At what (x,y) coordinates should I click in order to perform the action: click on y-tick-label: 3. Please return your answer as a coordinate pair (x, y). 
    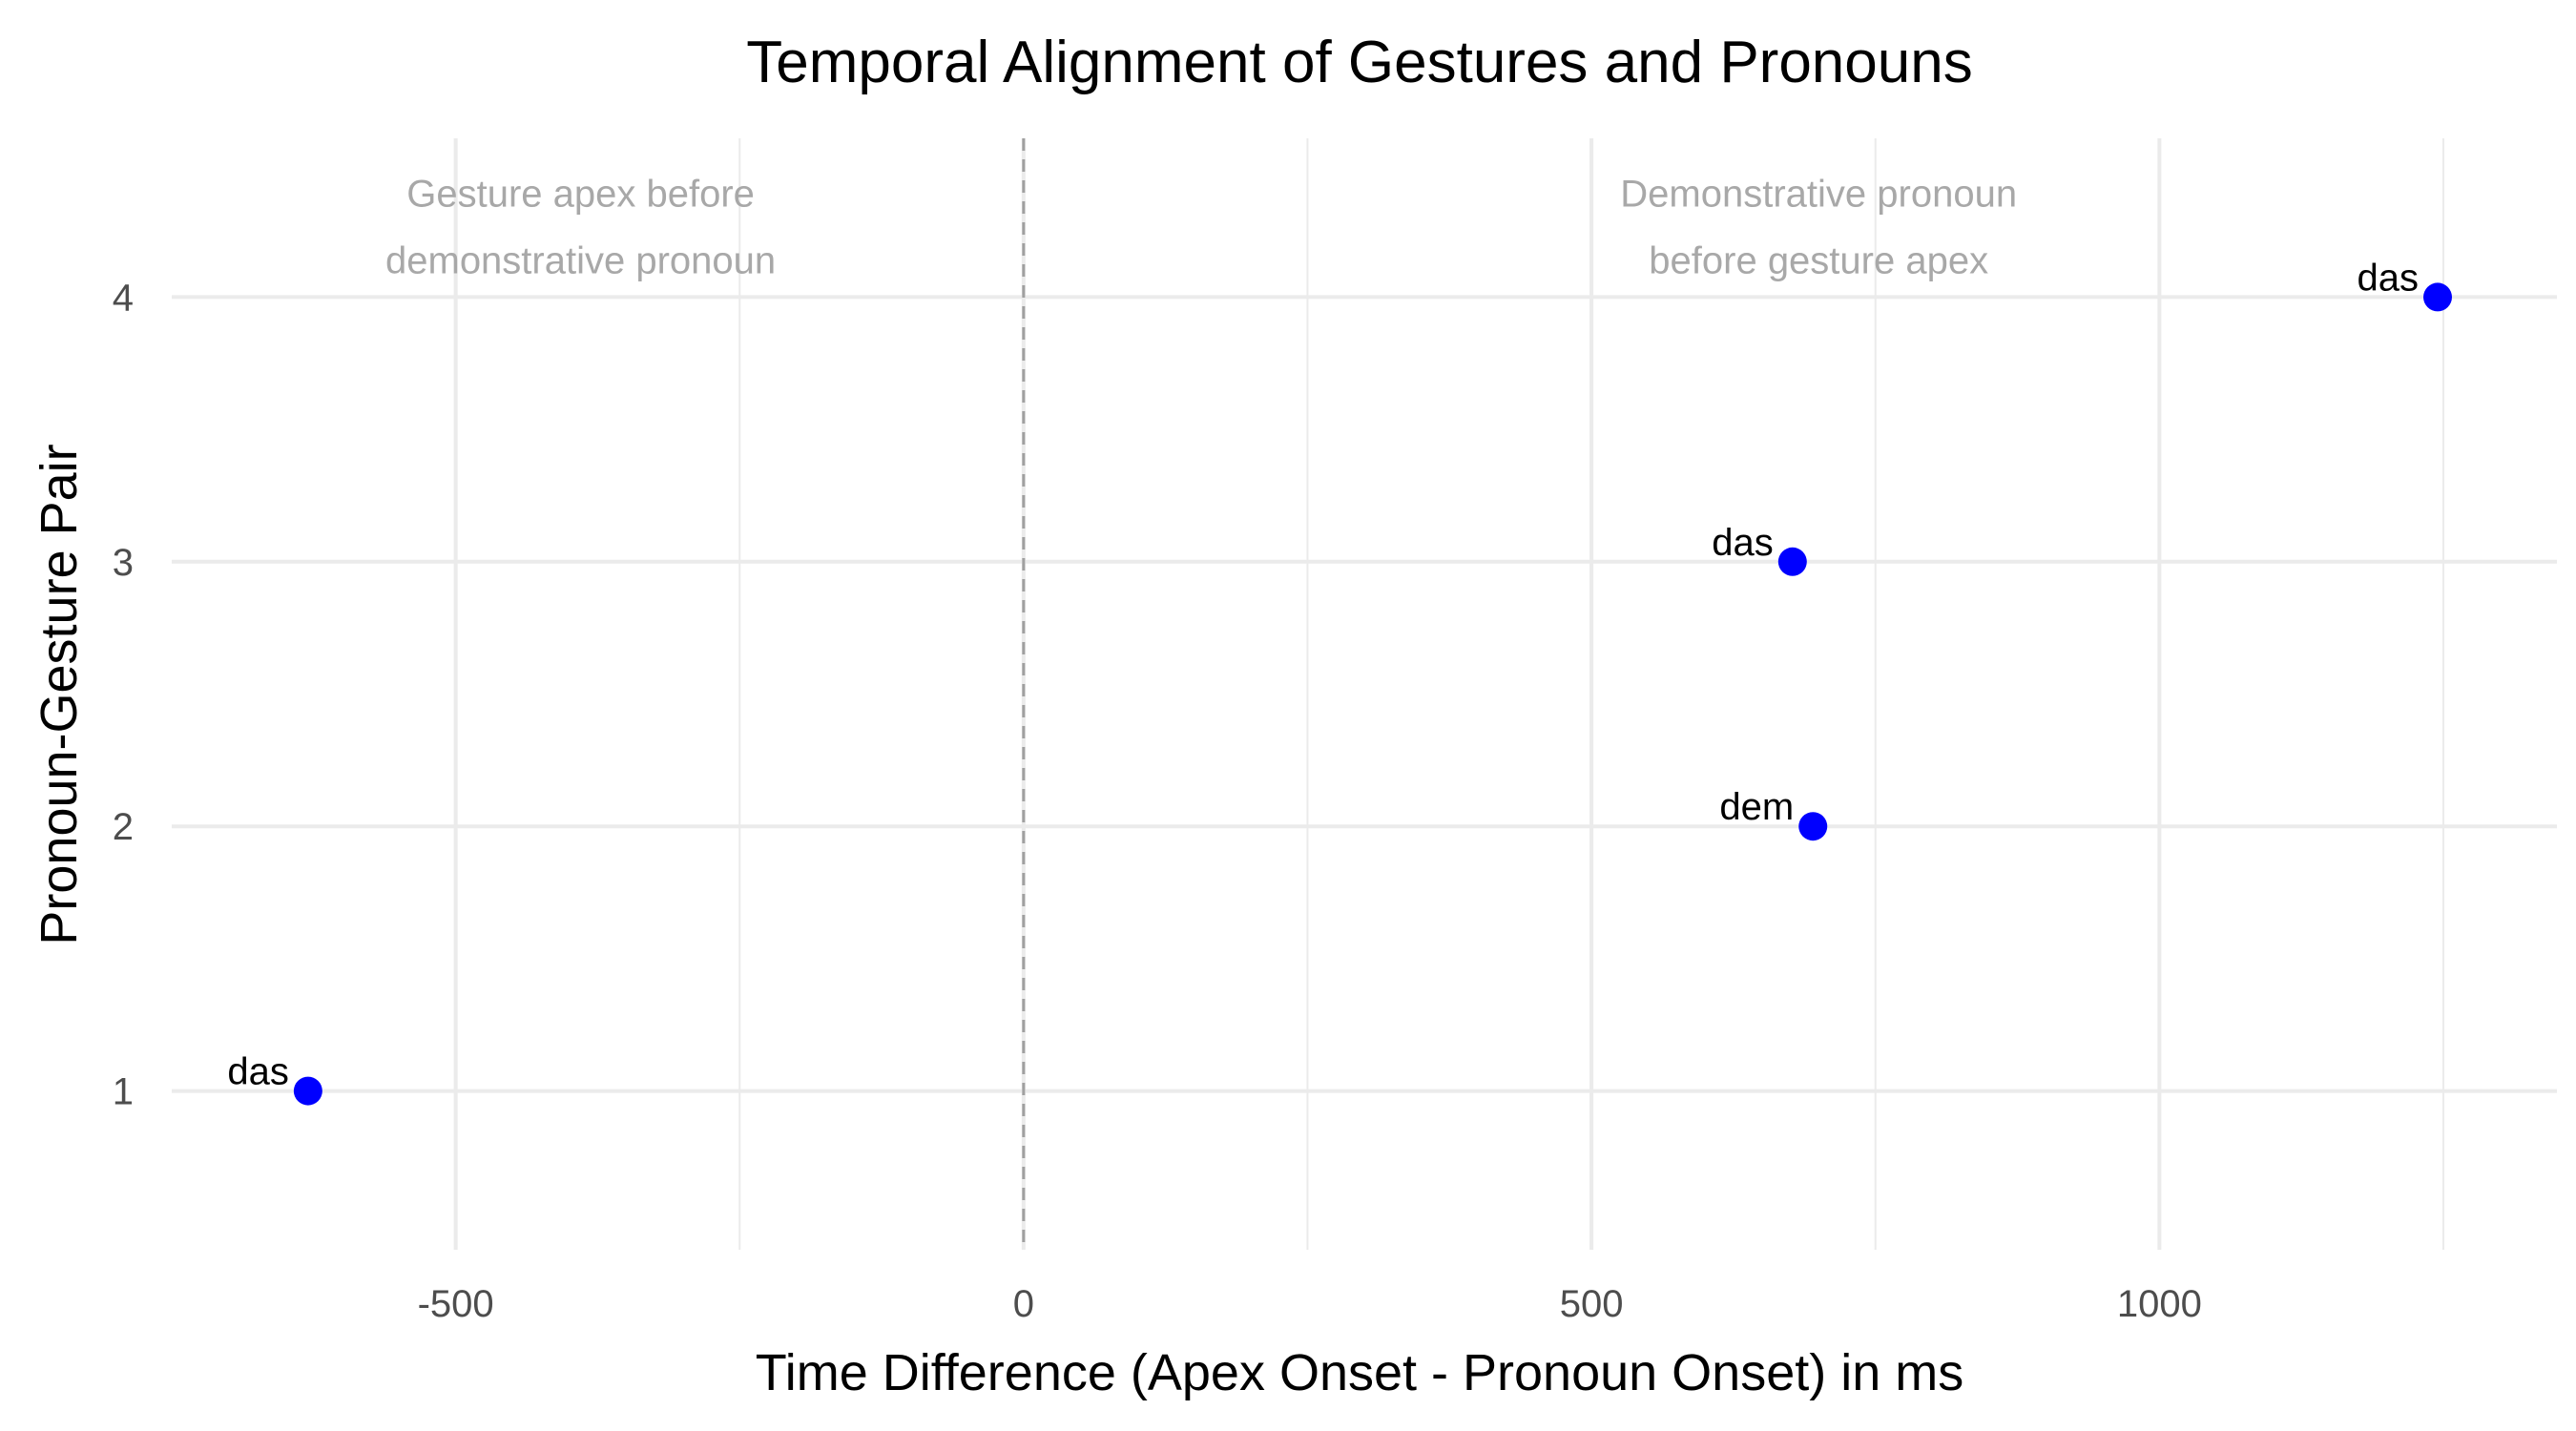
    Looking at the image, I should click on (123, 563).